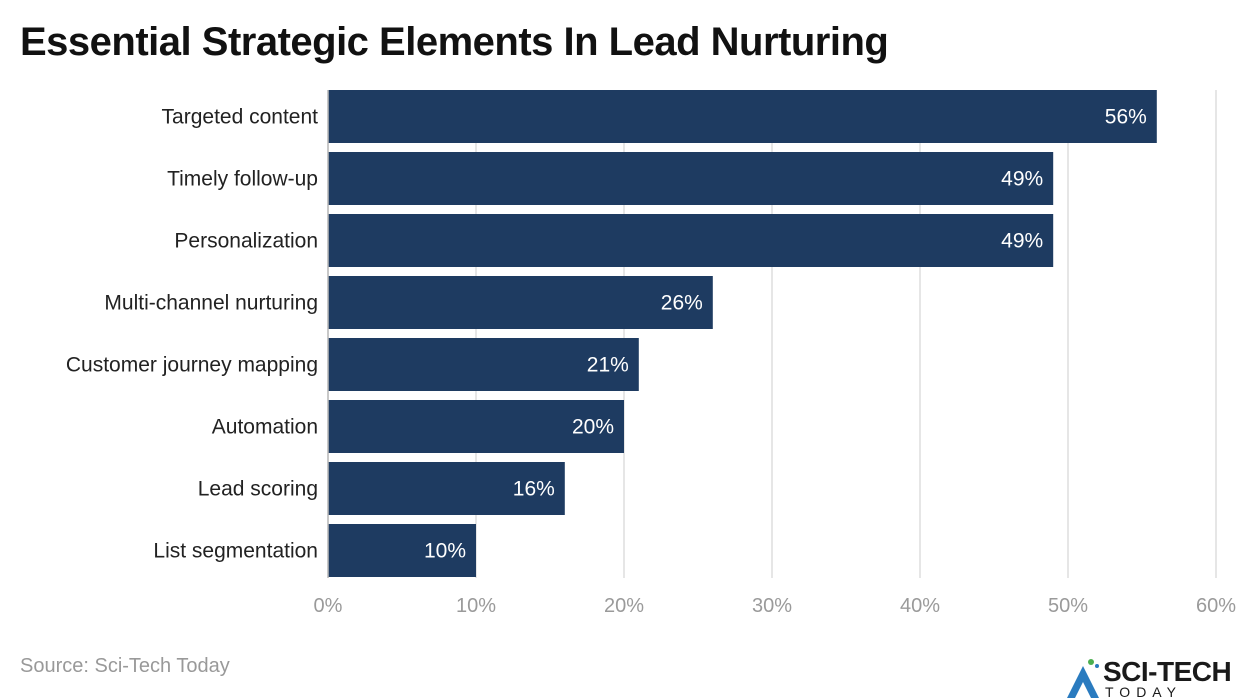 The height and width of the screenshot is (700, 1240). Describe the element at coordinates (1167, 671) in the screenshot. I see `logo-text: SCI-TECH` at that location.